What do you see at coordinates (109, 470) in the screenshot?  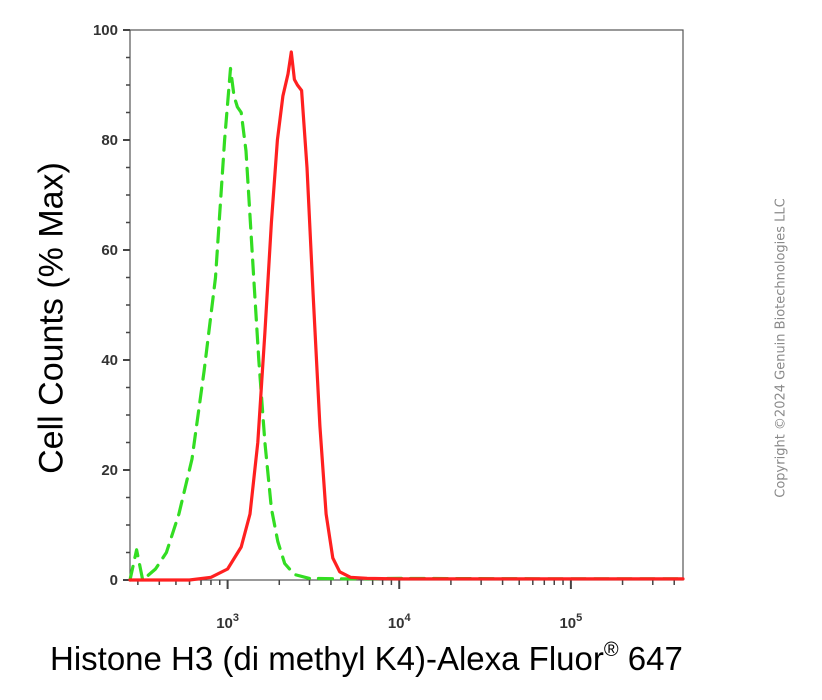 I see `y-tick-label: 20` at bounding box center [109, 470].